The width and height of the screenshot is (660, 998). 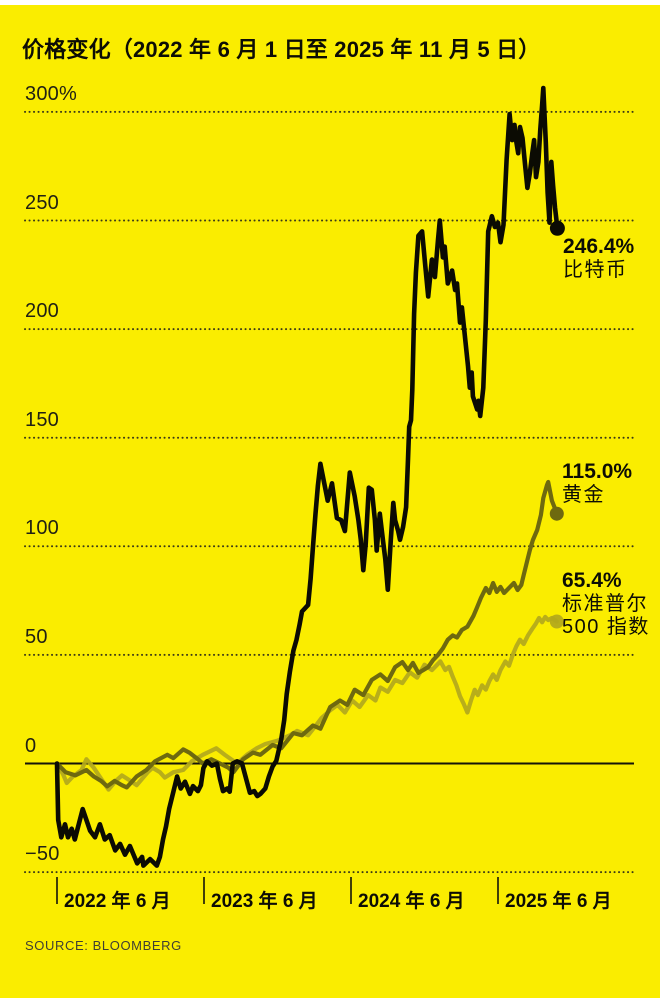 What do you see at coordinates (557, 228) in the screenshot?
I see `endpoint-dot-bitcoin` at bounding box center [557, 228].